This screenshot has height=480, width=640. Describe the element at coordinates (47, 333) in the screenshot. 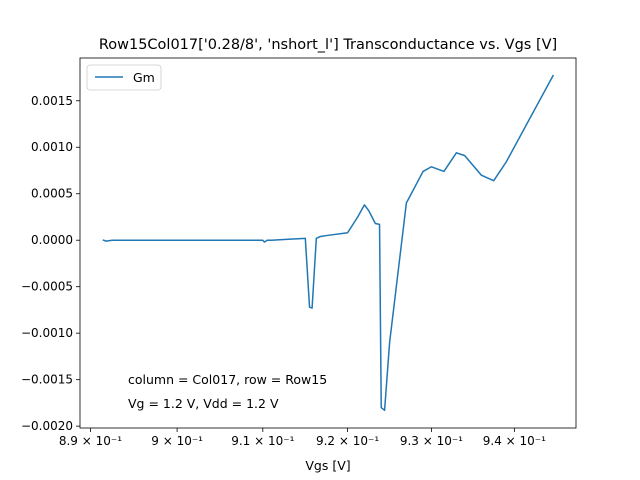

I see `y-tick-label: −0.0010` at that location.